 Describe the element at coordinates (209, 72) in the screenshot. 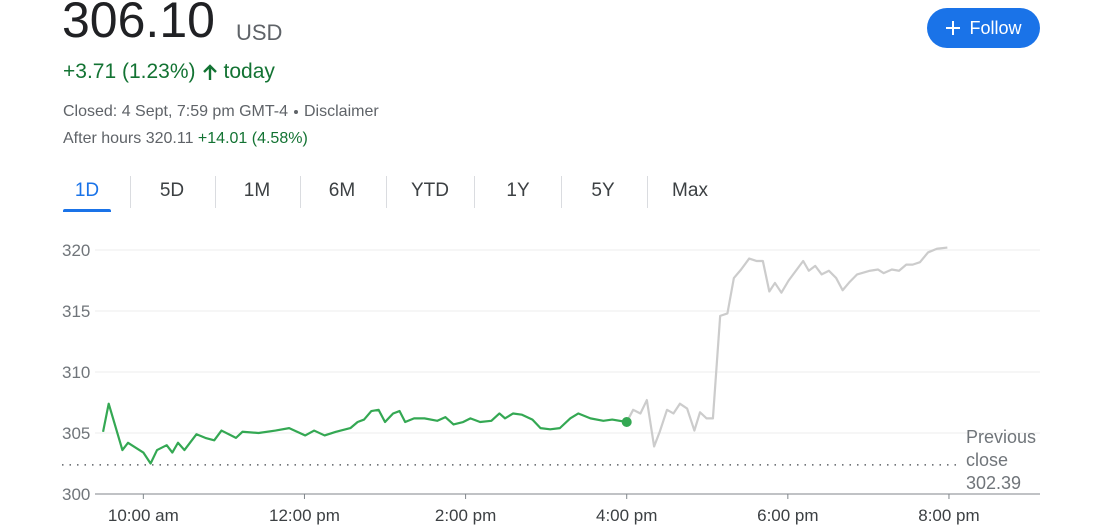

I see `up-arrow` at that location.